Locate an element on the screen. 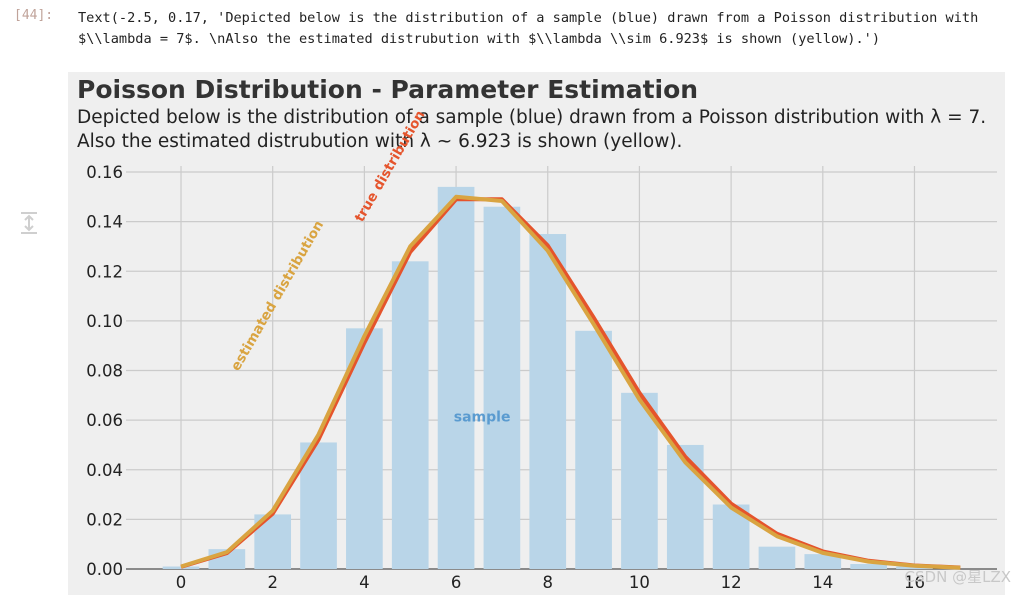 The image size is (1017, 595). x-tick-label: 2 is located at coordinates (272, 582).